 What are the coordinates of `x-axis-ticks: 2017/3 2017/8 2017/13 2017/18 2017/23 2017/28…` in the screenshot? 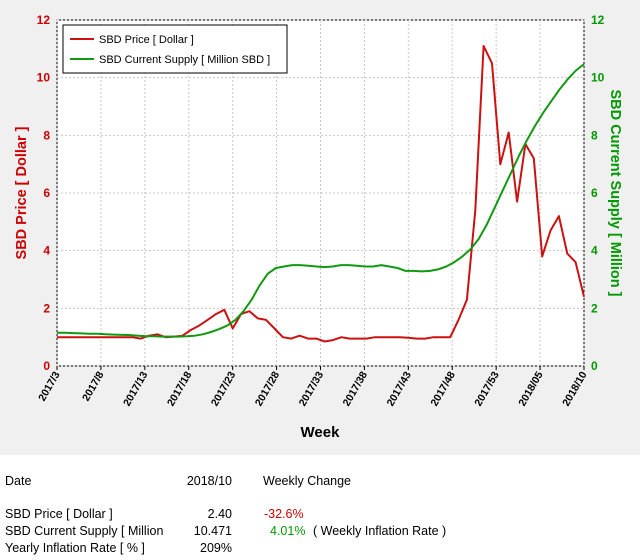 It's located at (313, 387).